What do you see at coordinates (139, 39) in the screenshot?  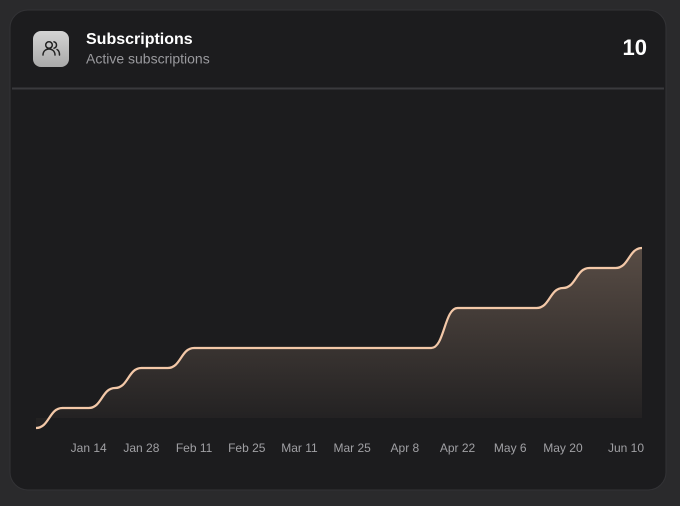 I see `card-title: Subscriptions` at bounding box center [139, 39].